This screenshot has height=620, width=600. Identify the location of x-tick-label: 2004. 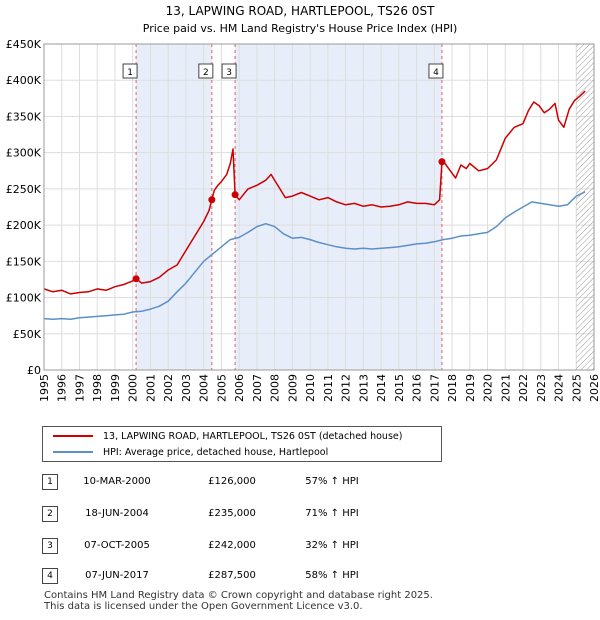
(204, 388).